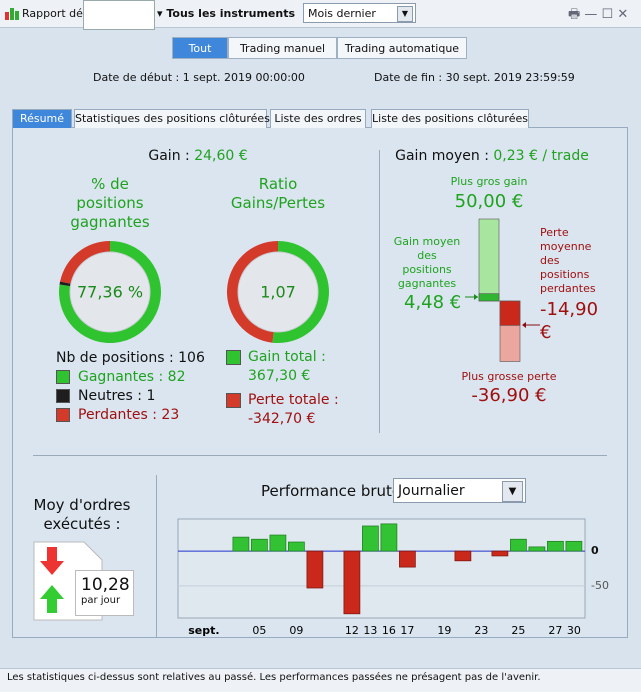 This screenshot has width=641, height=692. I want to click on y-tick-label: 0, so click(595, 550).